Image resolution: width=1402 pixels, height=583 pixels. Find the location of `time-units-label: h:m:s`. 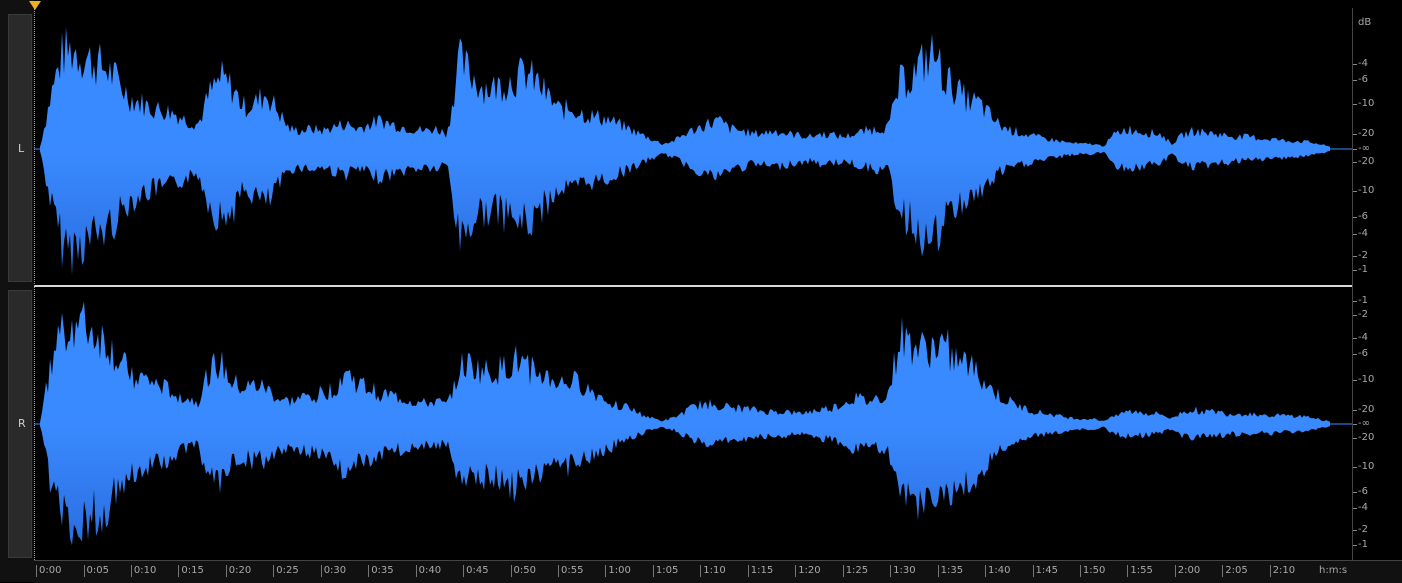

time-units-label: h:m:s is located at coordinates (1333, 570).